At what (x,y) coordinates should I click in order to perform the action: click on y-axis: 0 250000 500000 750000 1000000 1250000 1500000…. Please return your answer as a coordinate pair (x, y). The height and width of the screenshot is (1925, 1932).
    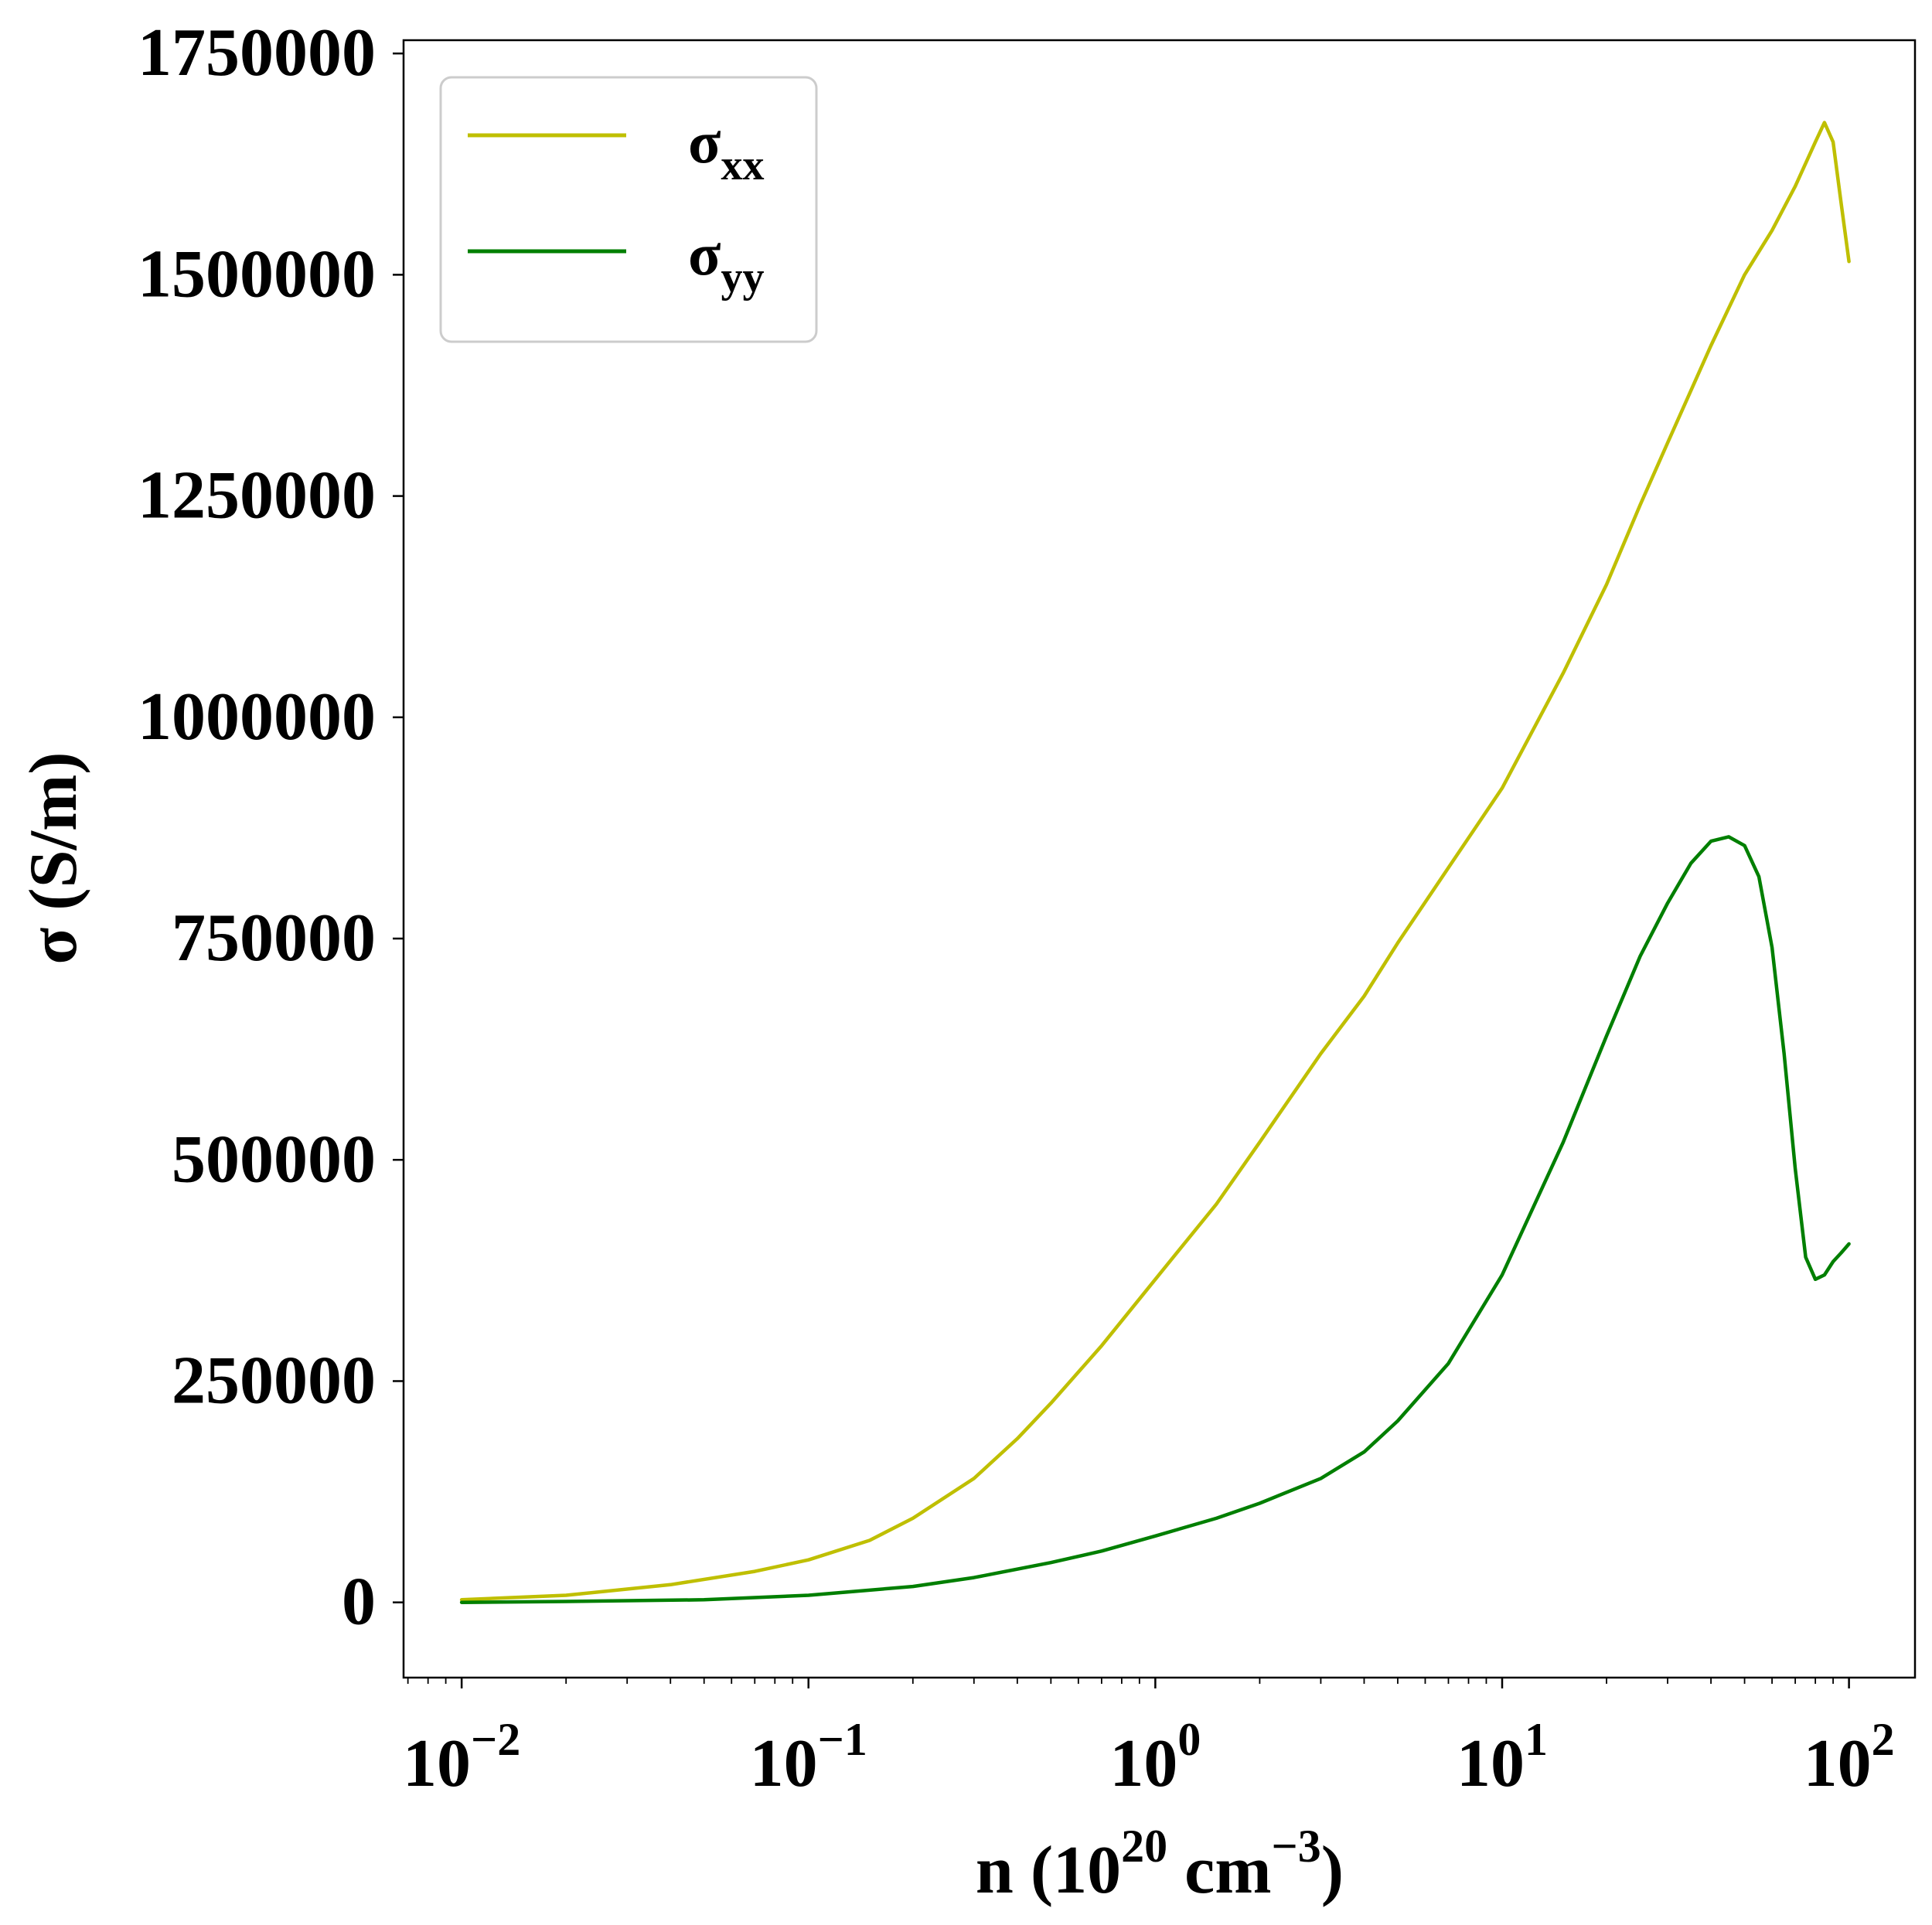
    Looking at the image, I should click on (271, 827).